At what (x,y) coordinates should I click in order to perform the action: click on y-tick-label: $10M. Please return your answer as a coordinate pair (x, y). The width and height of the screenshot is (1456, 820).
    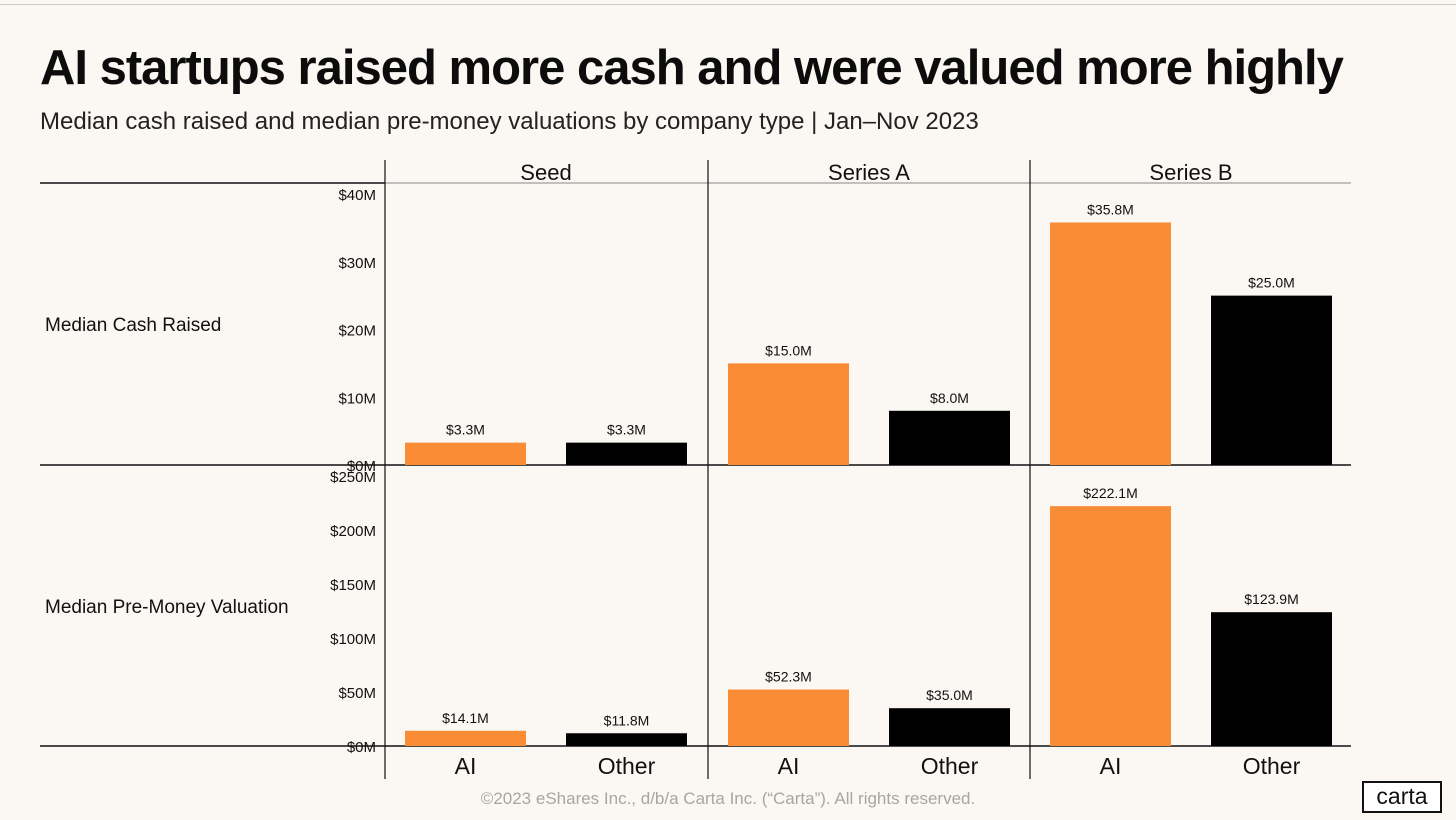
    Looking at the image, I should click on (357, 398).